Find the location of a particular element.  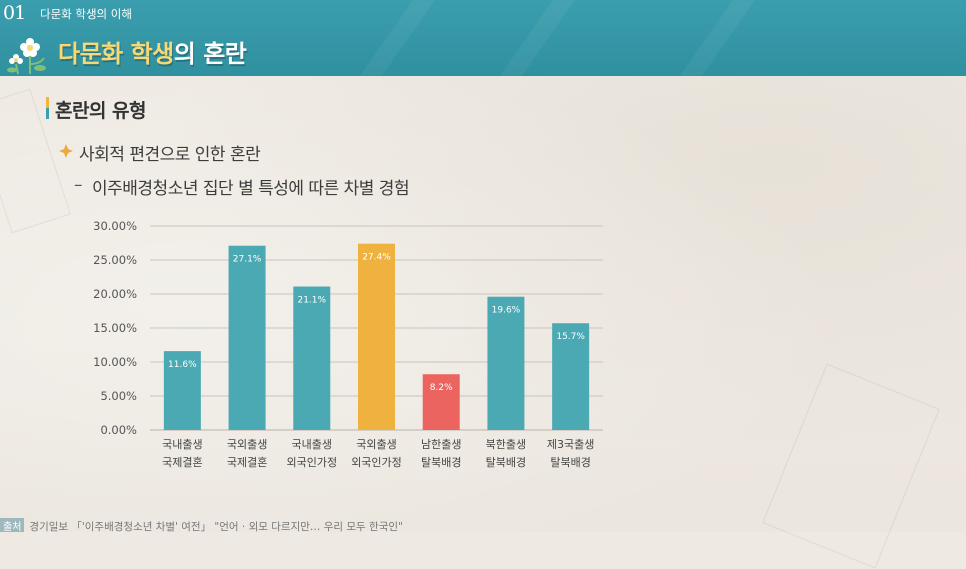

data-label: 21.1% is located at coordinates (311, 301).